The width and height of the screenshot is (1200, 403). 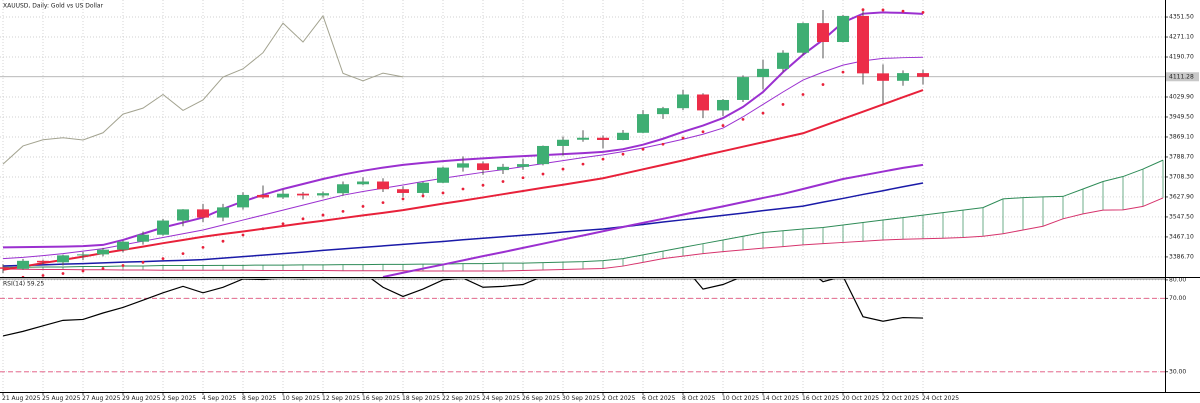 What do you see at coordinates (381, 398) in the screenshot?
I see `x-tick-label: 16 Sep 2025` at bounding box center [381, 398].